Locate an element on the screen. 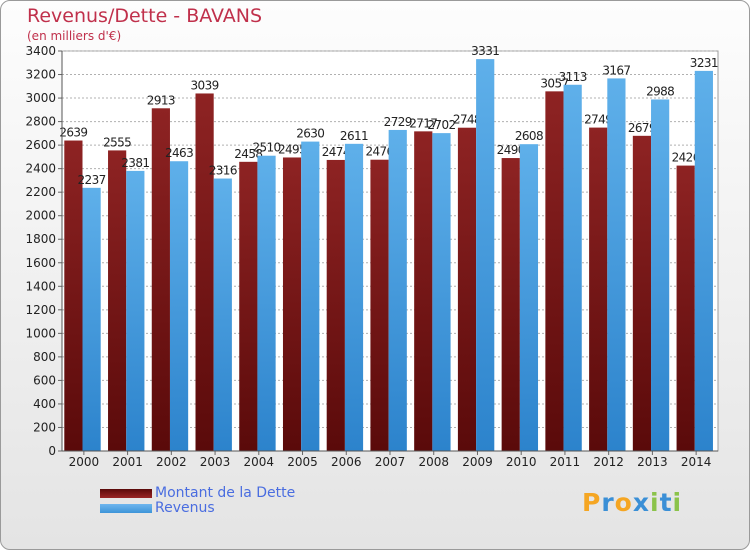 Image resolution: width=750 pixels, height=550 pixels. x-tick-label: 2001 is located at coordinates (127, 462).